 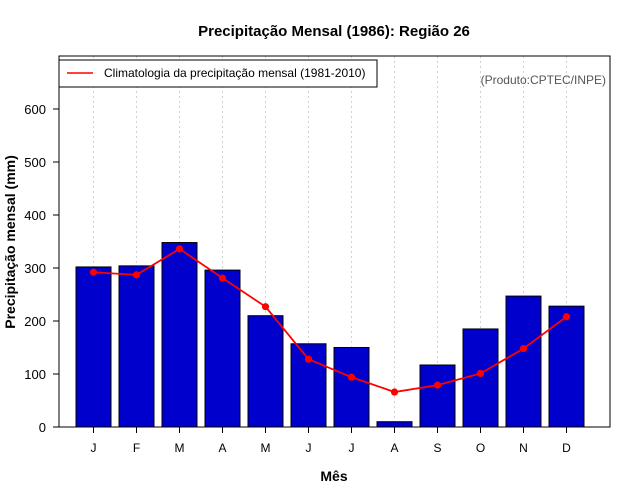 I want to click on x-tick-label: N, so click(x=523, y=448).